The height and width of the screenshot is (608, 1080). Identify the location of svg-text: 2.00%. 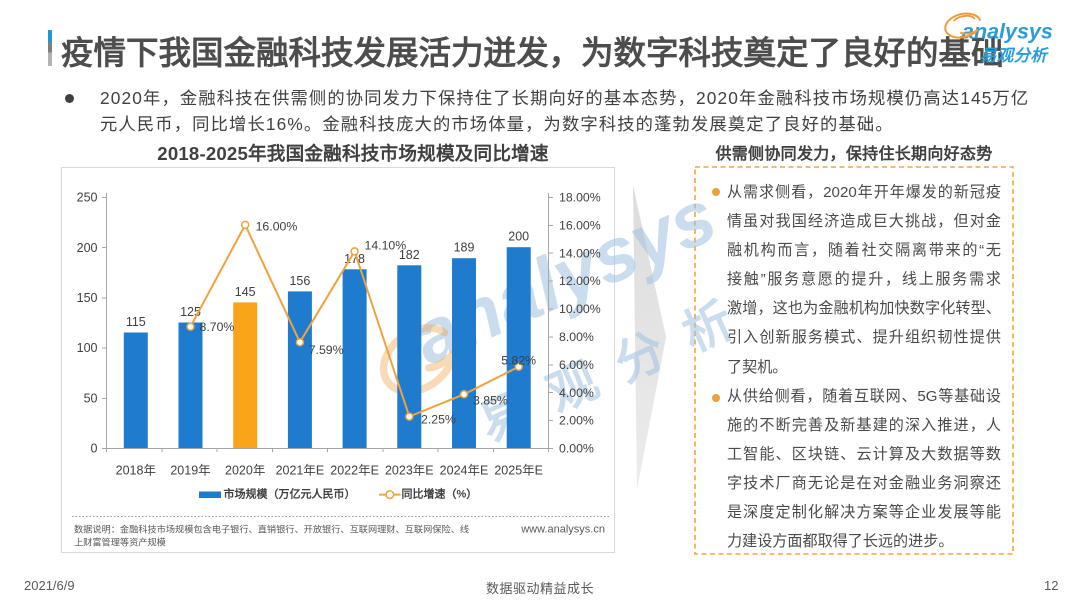
(576, 421).